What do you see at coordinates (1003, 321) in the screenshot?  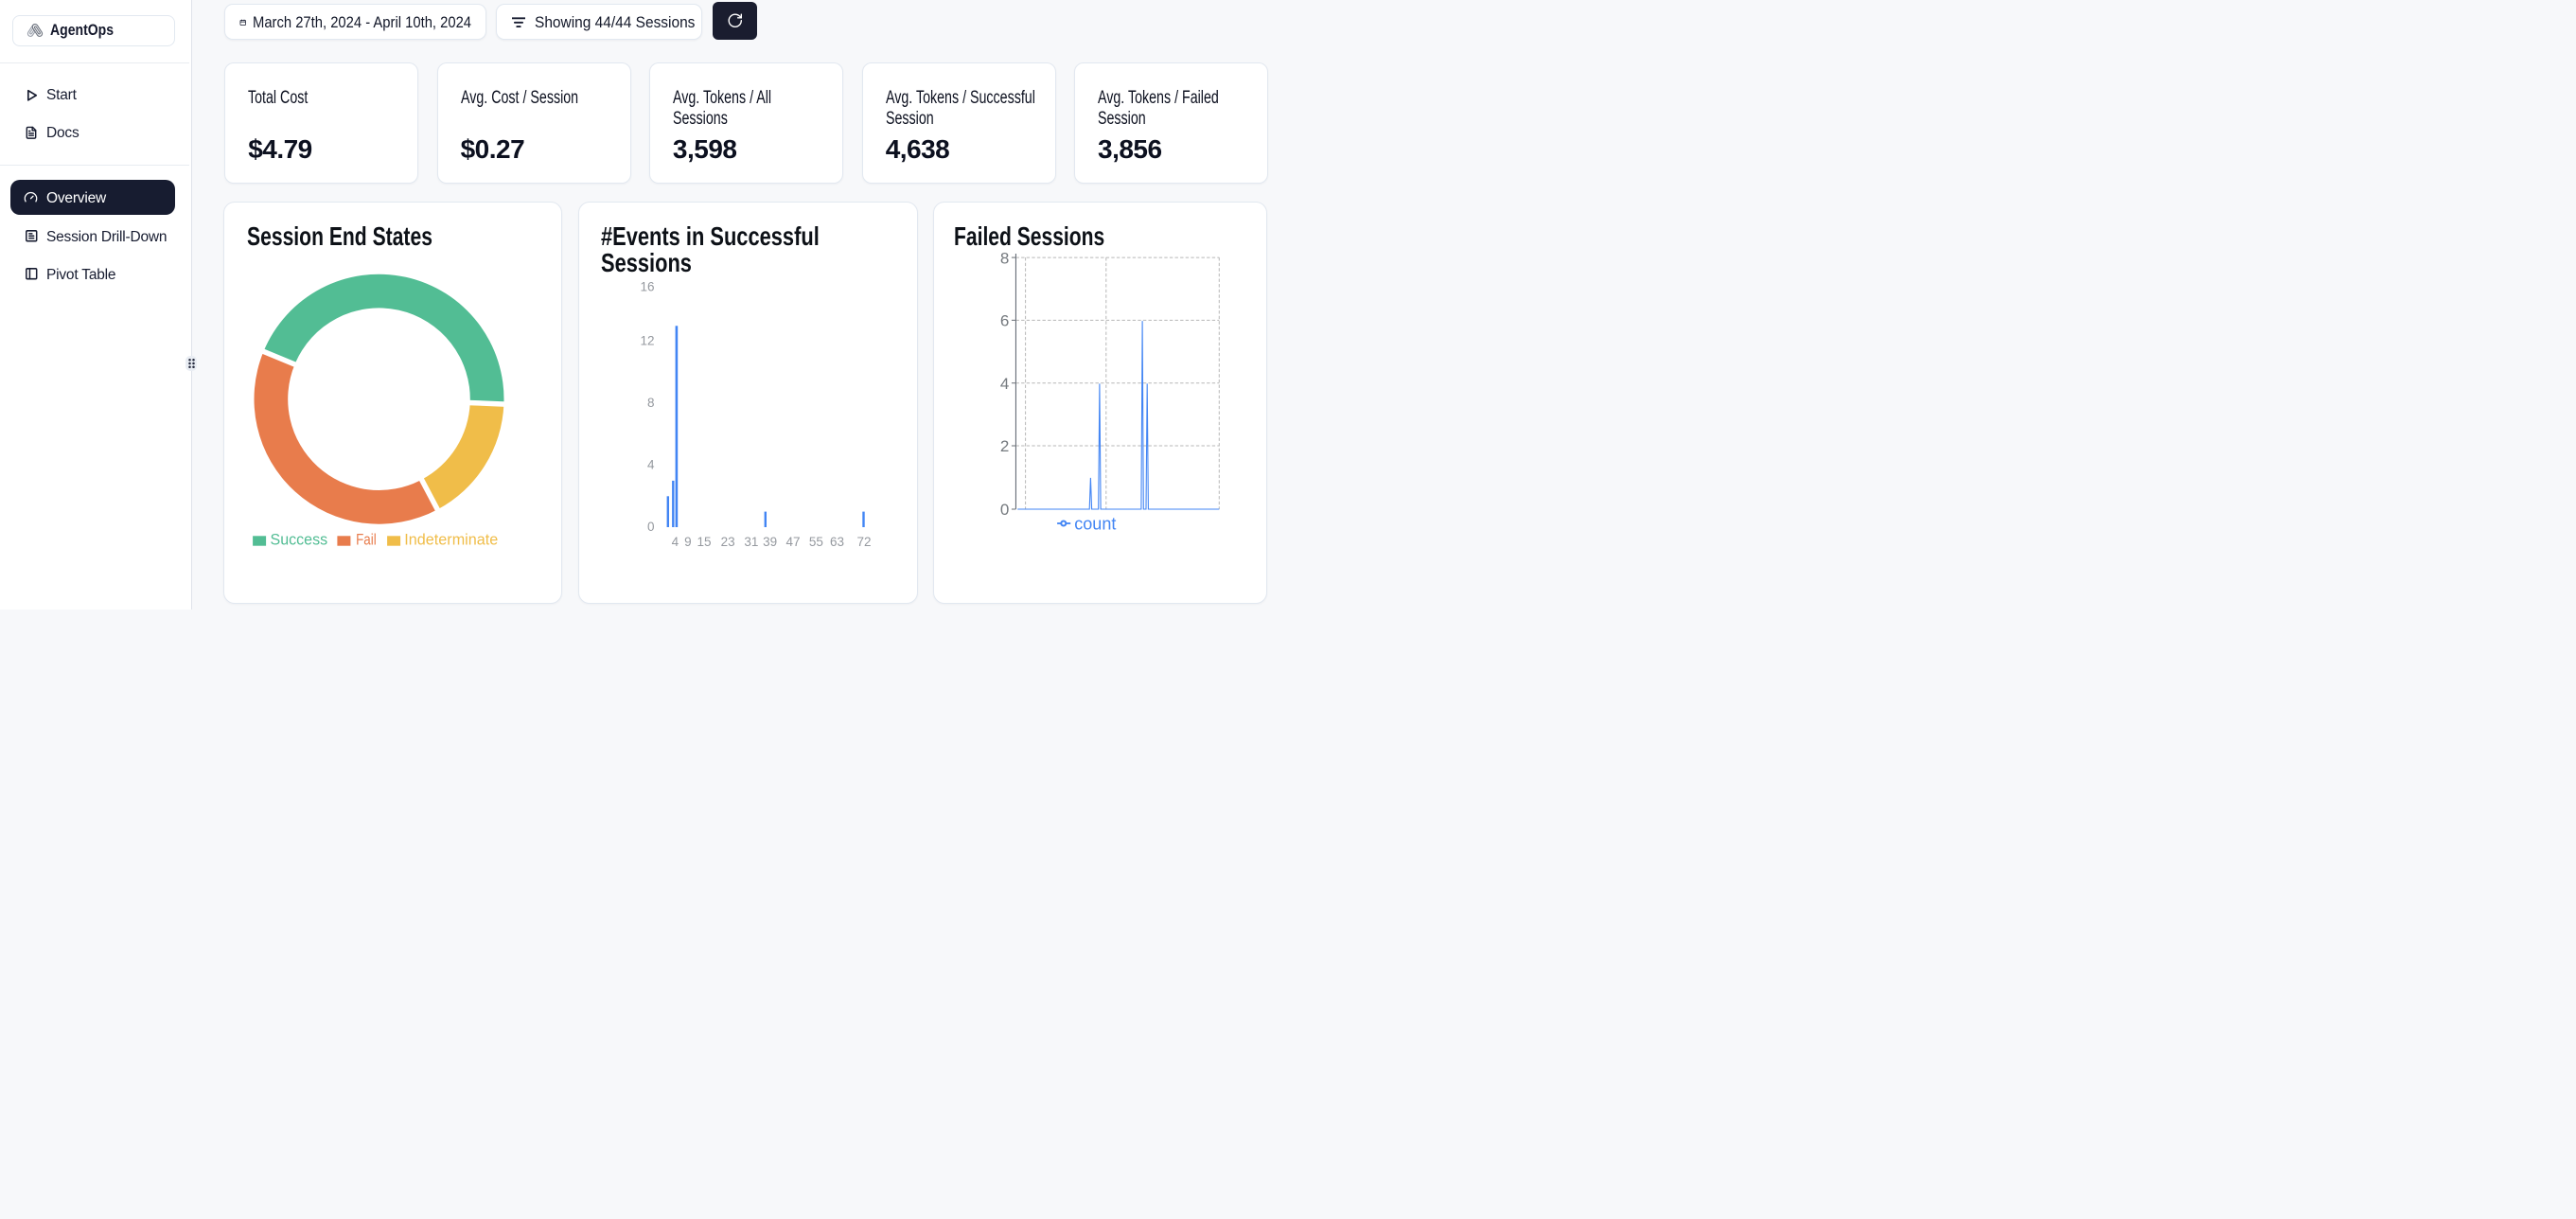 I see `svg-text: 6` at bounding box center [1003, 321].